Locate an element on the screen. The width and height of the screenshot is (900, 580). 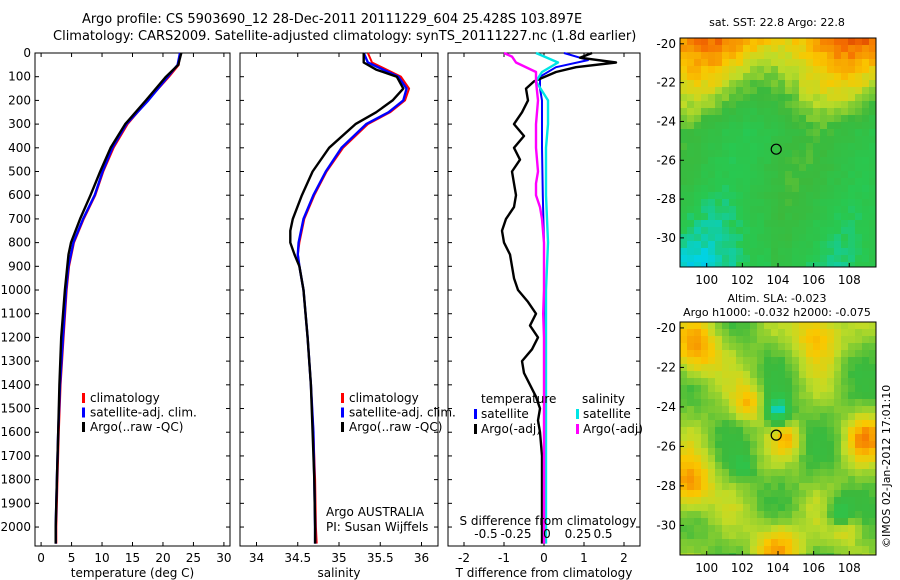
legend-label: satellite-adj. clim. is located at coordinates (402, 413).